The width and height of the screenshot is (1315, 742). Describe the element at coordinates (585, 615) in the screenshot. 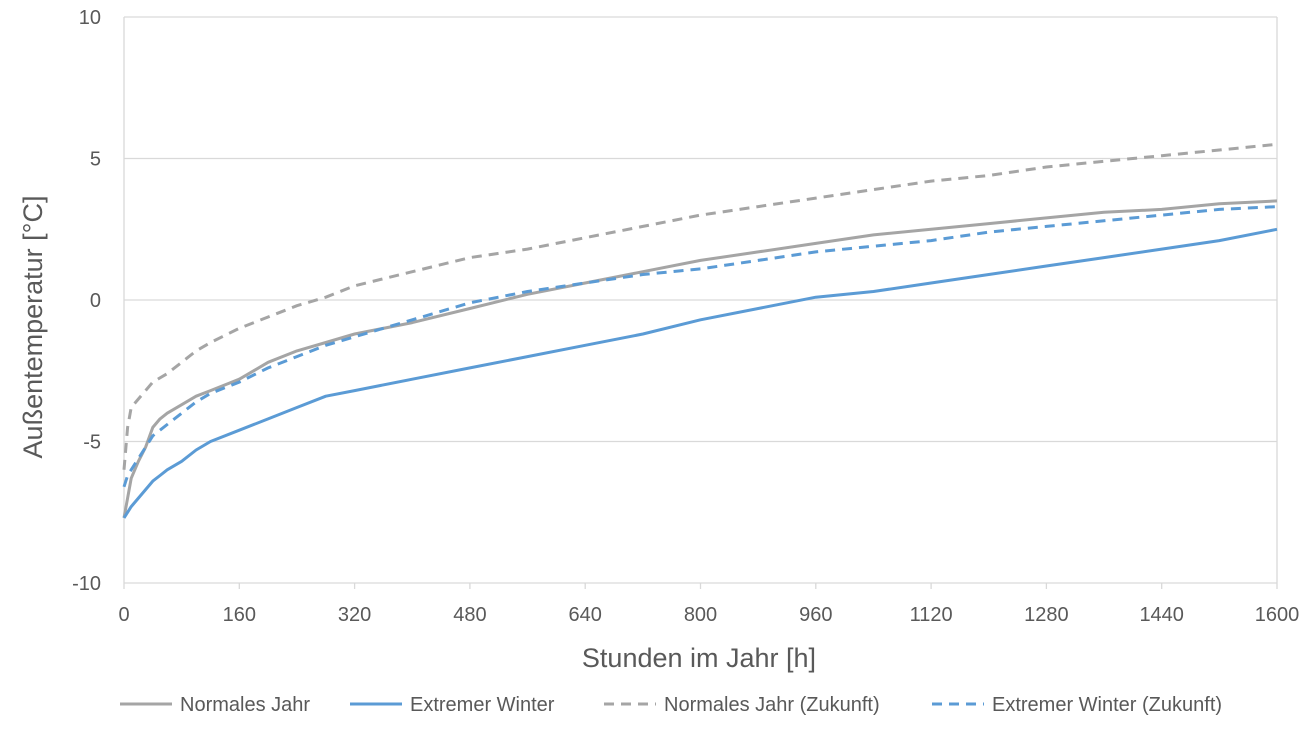

I see `x-tick-label: 640` at that location.